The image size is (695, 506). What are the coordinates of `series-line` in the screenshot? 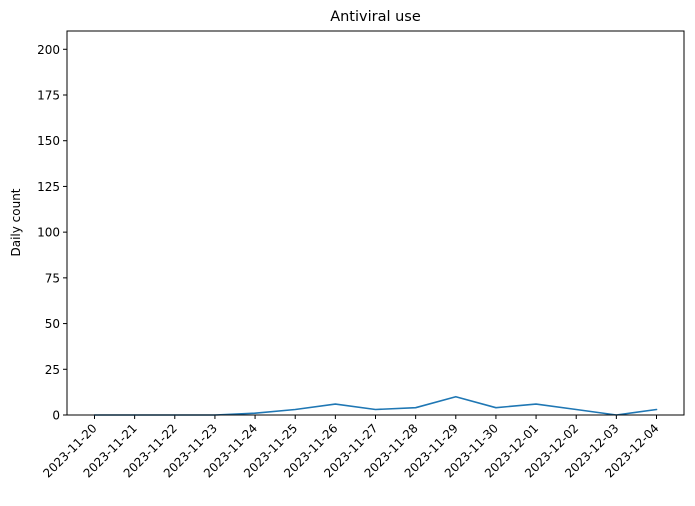 It's located at (376, 406).